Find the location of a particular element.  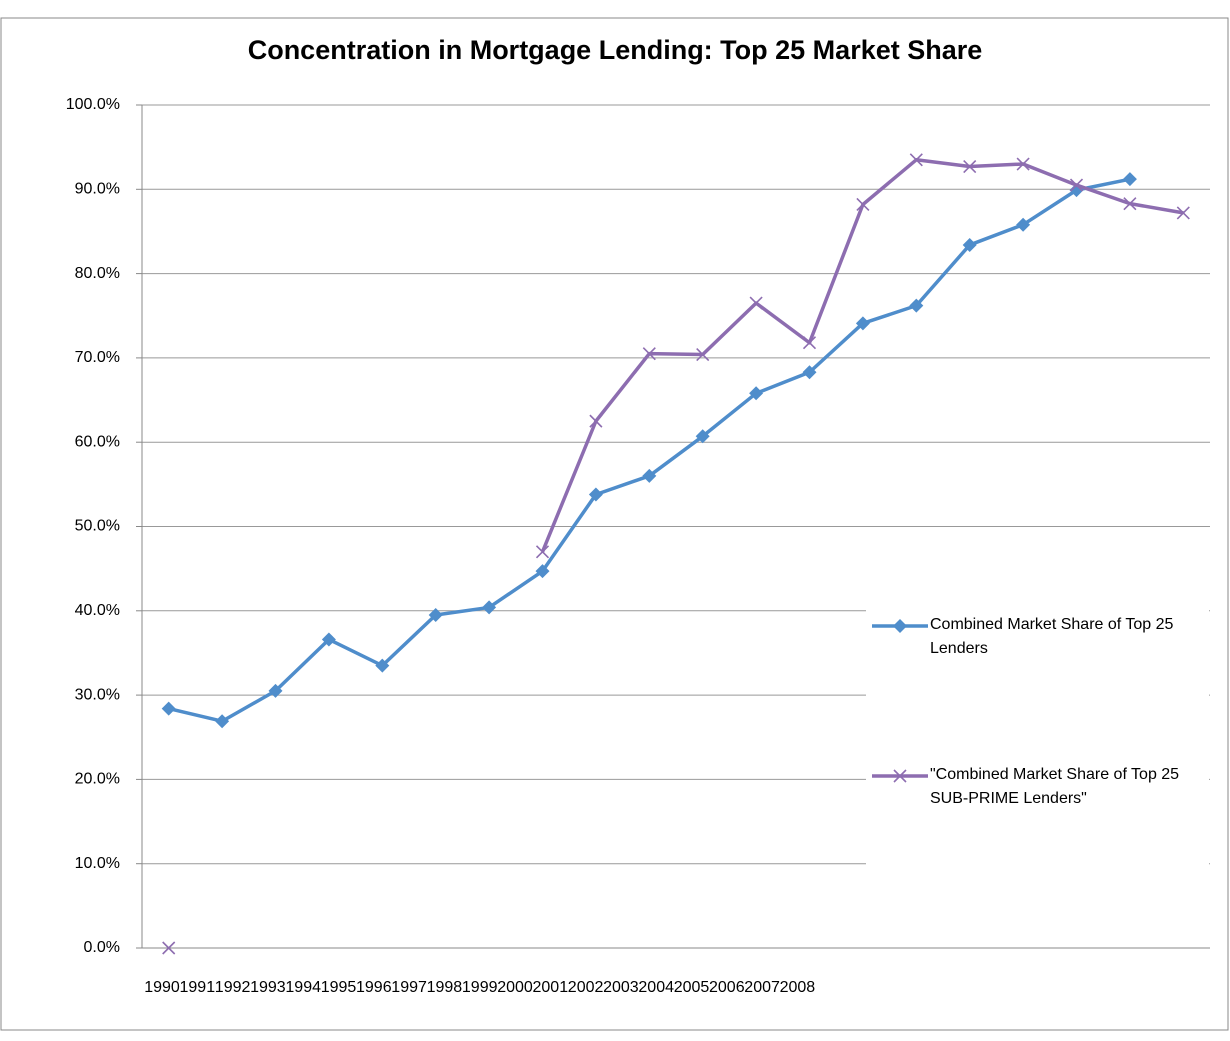

y-tick-label: 80.0% is located at coordinates (97, 273).